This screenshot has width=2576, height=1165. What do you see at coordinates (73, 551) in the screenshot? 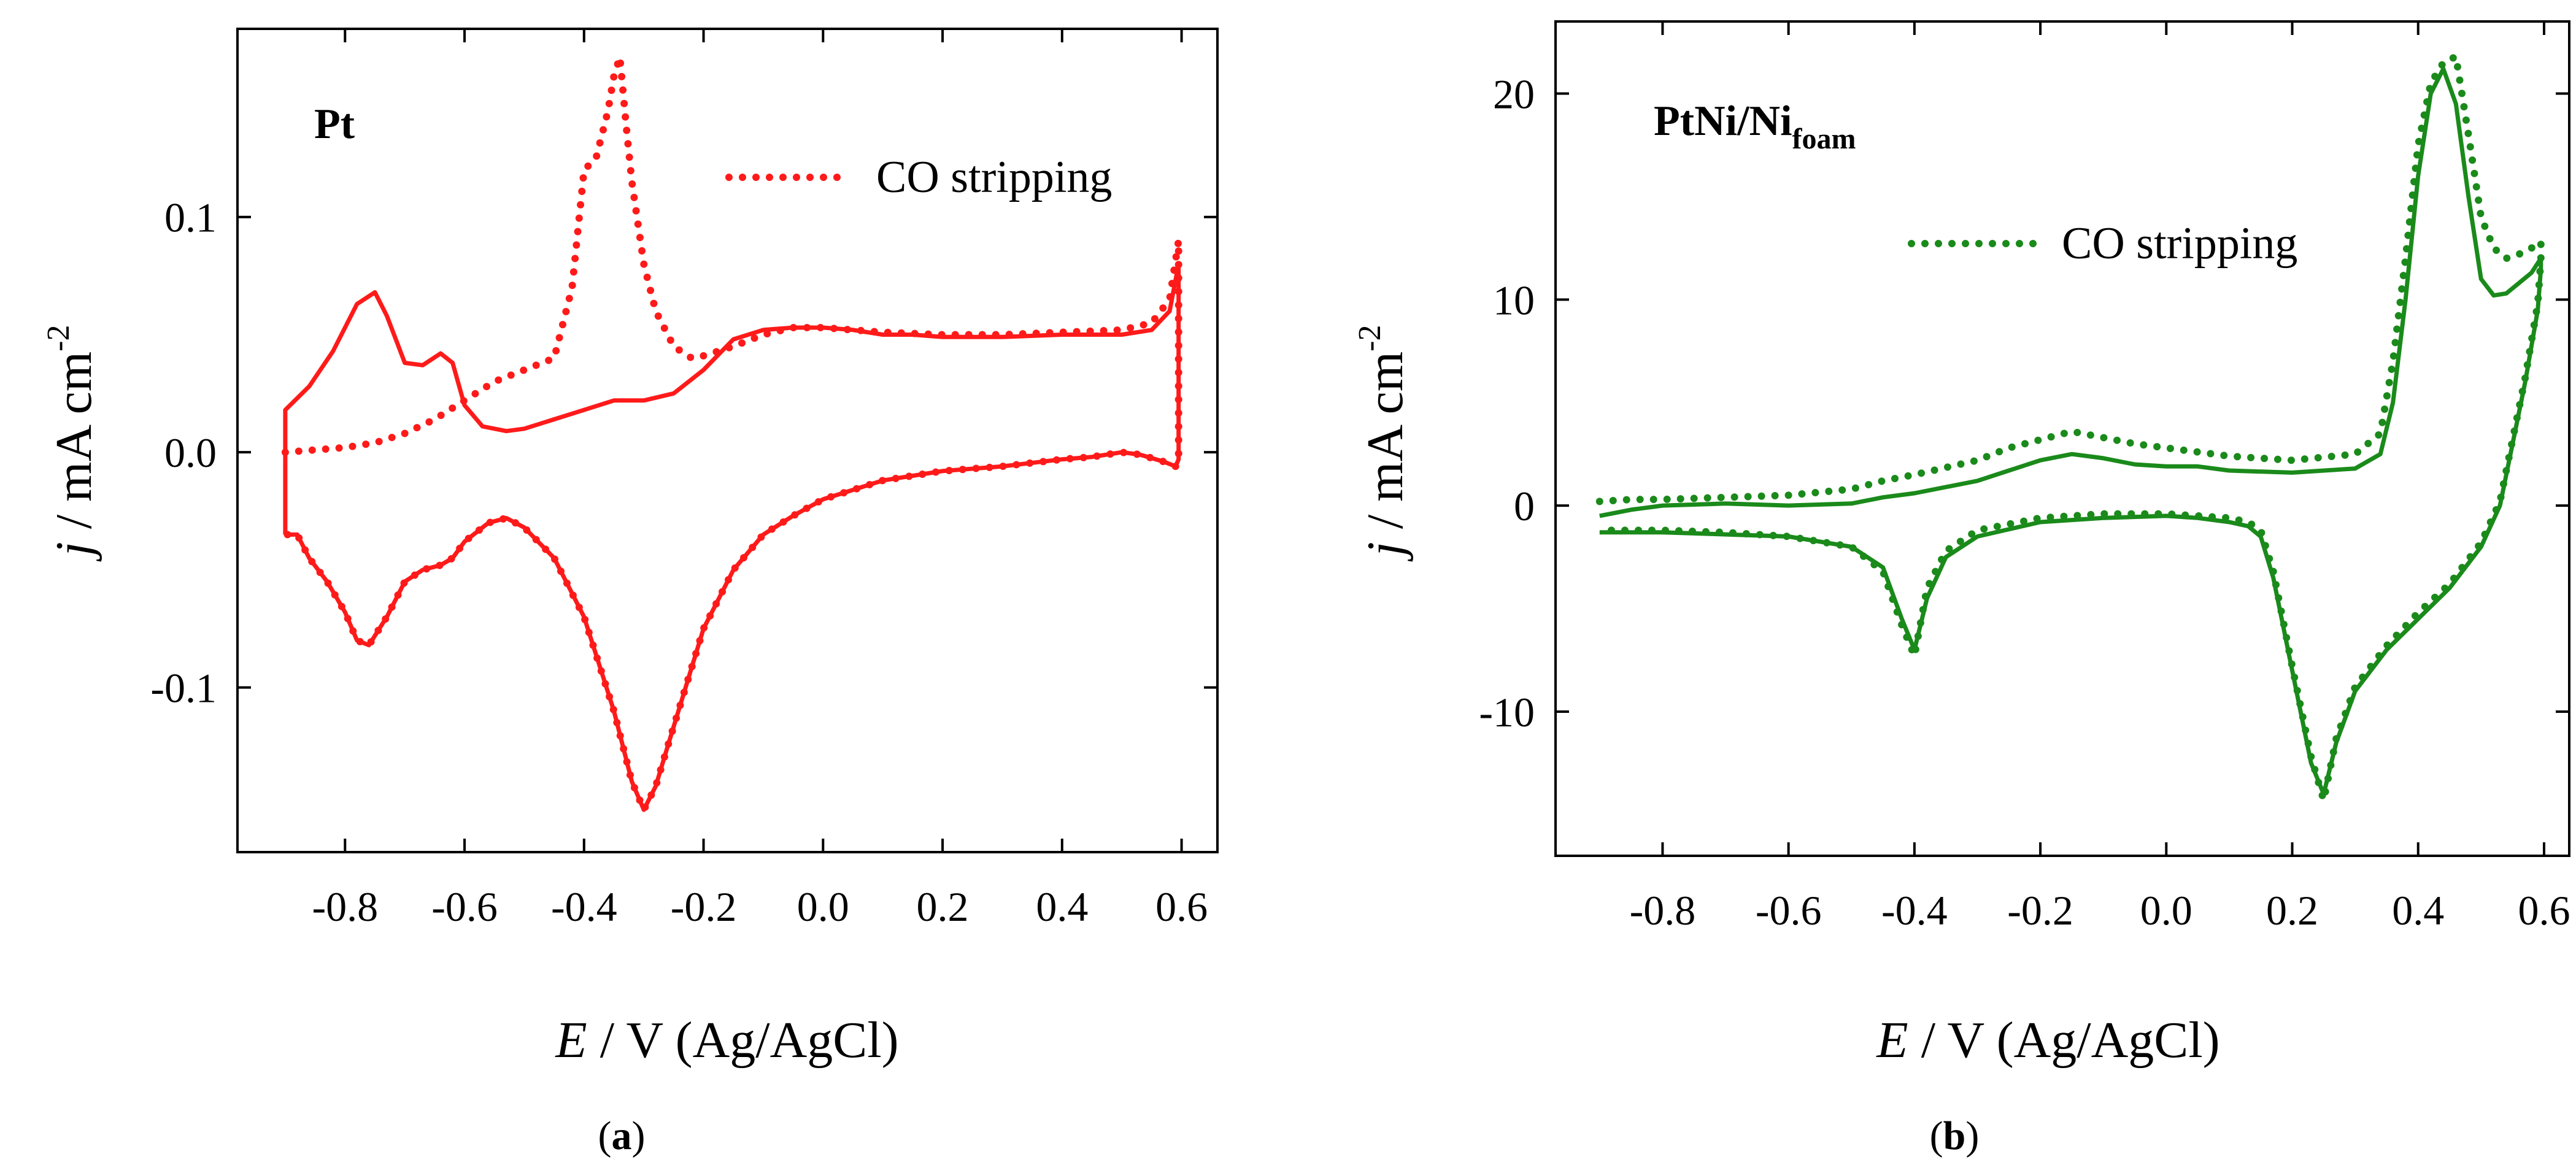
I see `y-axis-symbol-a: j` at bounding box center [73, 551].